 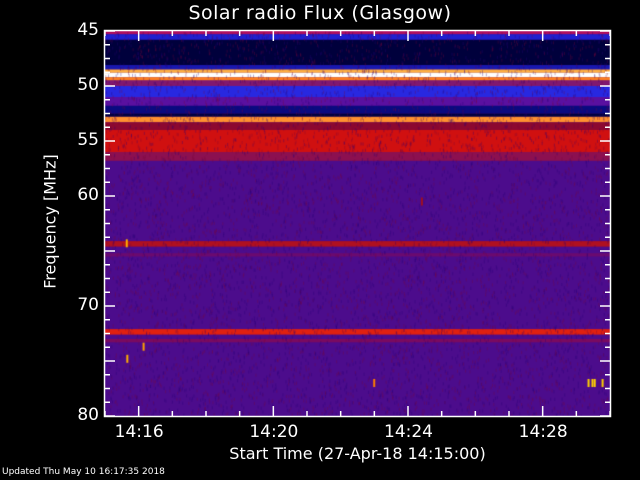 I want to click on x-tick-label: 14:24, so click(x=408, y=432).